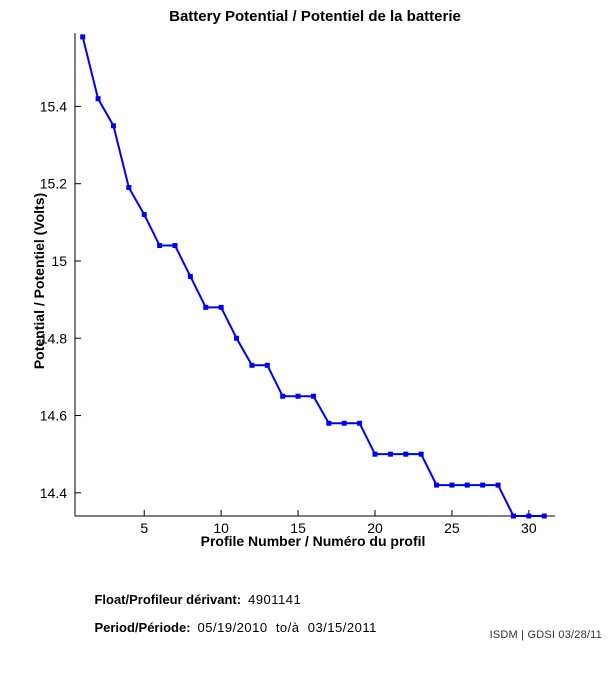 The image size is (611, 675). I want to click on x-axis-label: Profile Number / Numéro du profil, so click(313, 541).